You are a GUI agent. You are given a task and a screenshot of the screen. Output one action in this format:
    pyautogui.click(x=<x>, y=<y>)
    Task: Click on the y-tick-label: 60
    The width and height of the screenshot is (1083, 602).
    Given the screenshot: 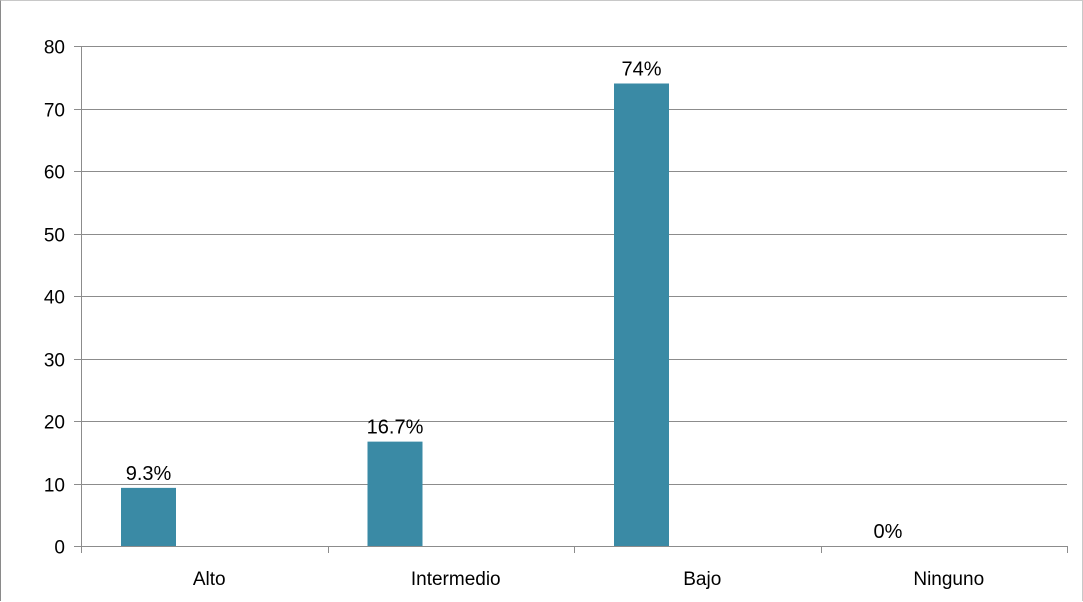 What is the action you would take?
    pyautogui.click(x=54, y=173)
    